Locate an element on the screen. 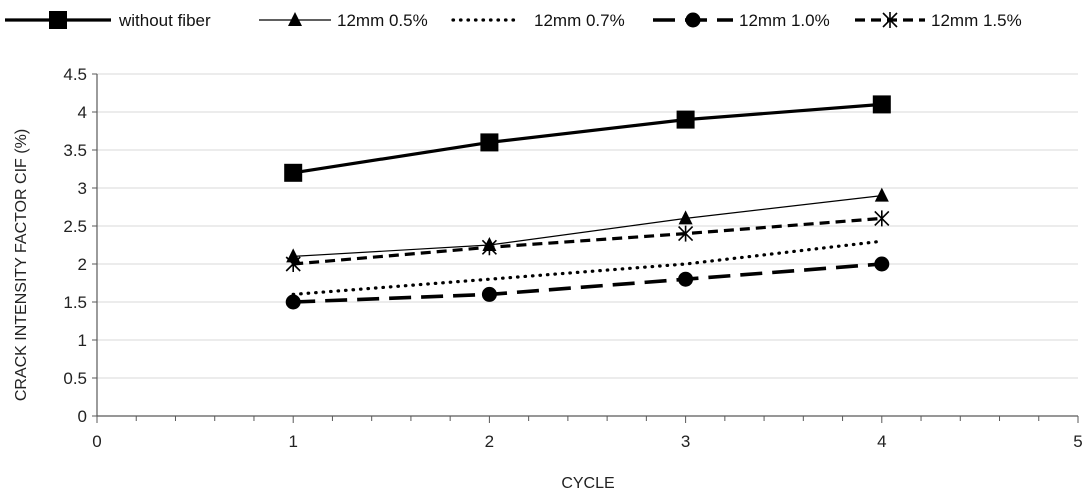 This screenshot has width=1092, height=497. series-line-without-fiber is located at coordinates (587, 138).